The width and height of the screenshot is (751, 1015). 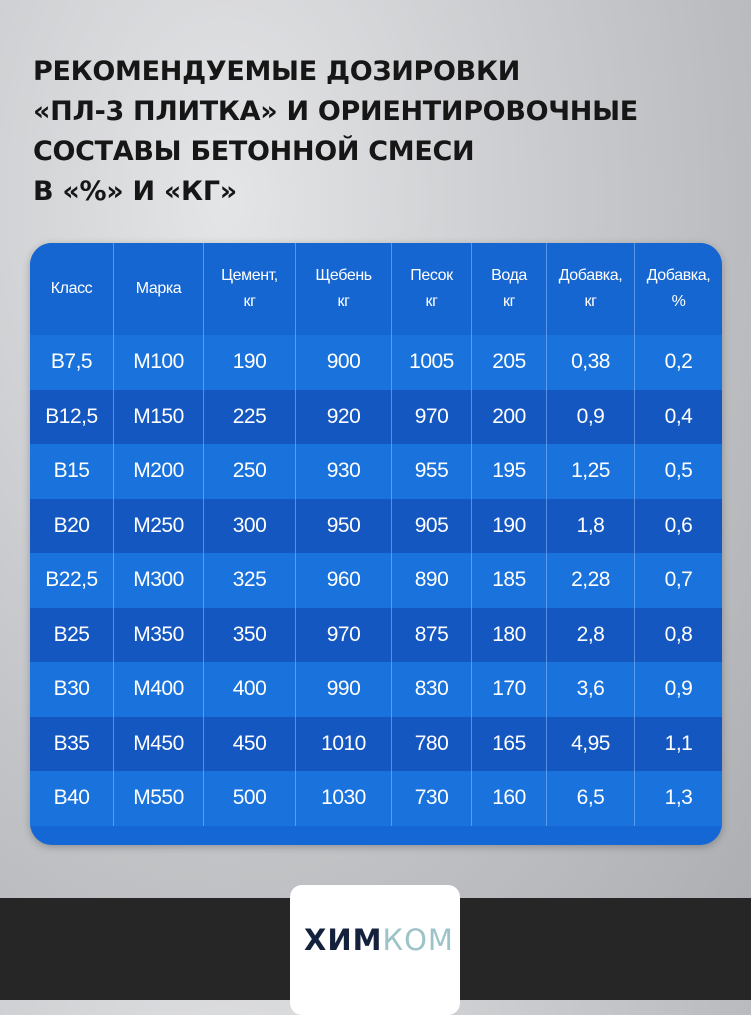 I want to click on table-cell: 0,6, so click(x=678, y=525).